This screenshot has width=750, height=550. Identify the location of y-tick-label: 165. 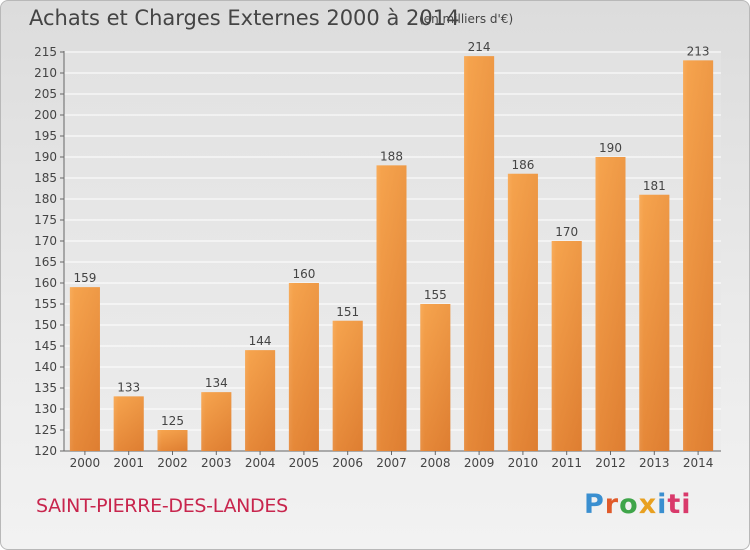
(45, 262).